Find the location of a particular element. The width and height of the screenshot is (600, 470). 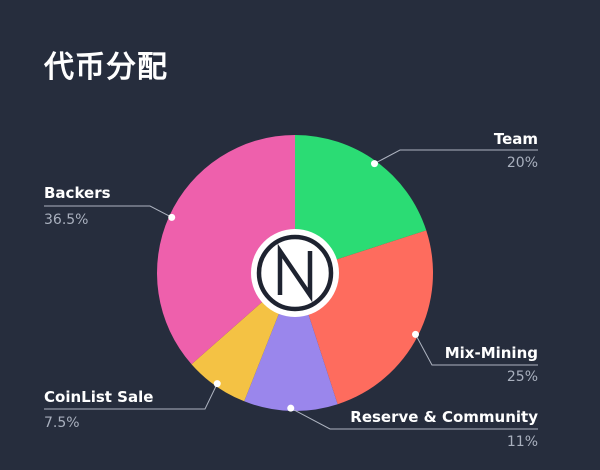

leader-line-backers is located at coordinates (108, 211).